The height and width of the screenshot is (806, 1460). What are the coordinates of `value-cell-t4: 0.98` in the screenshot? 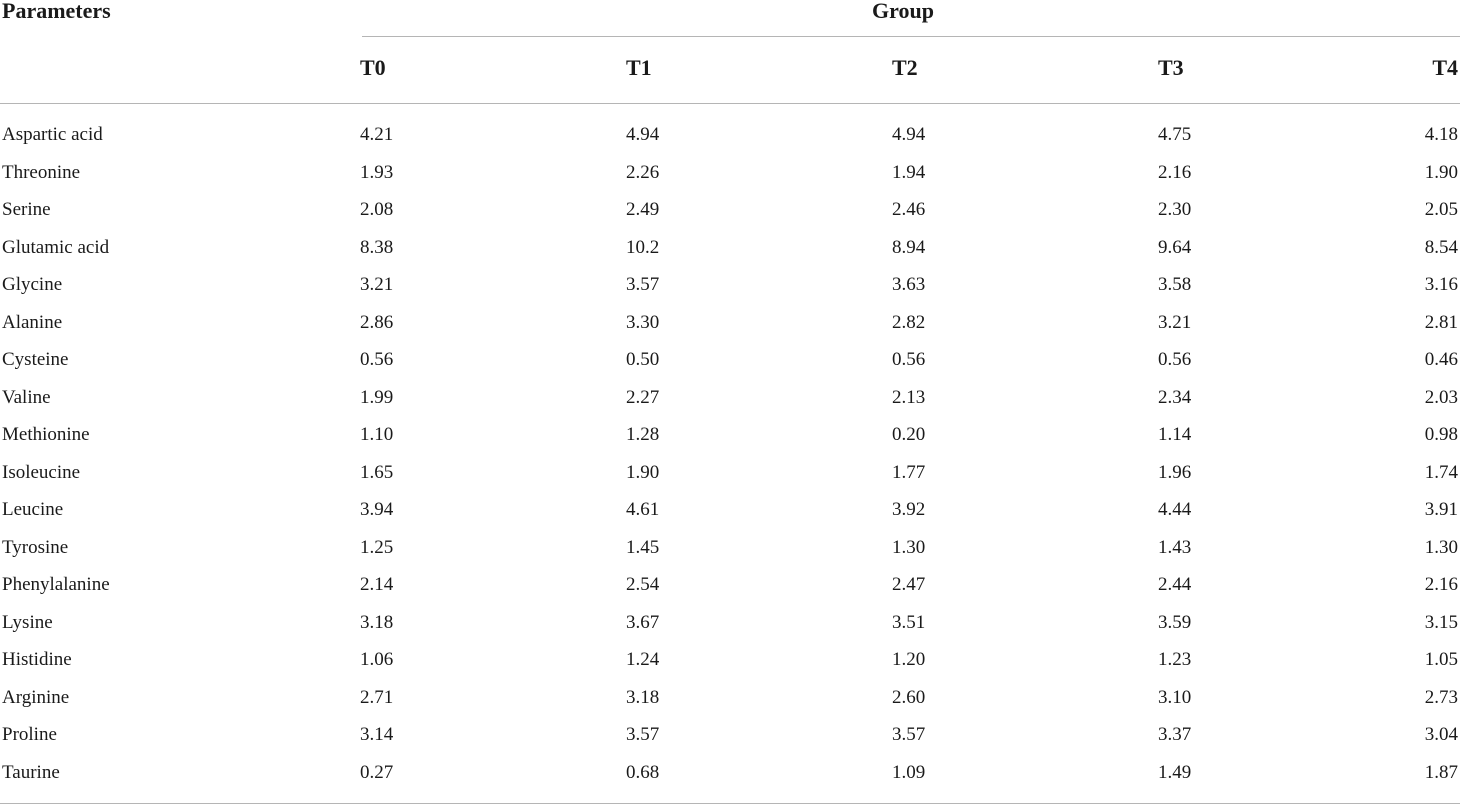 It's located at (1441, 434).